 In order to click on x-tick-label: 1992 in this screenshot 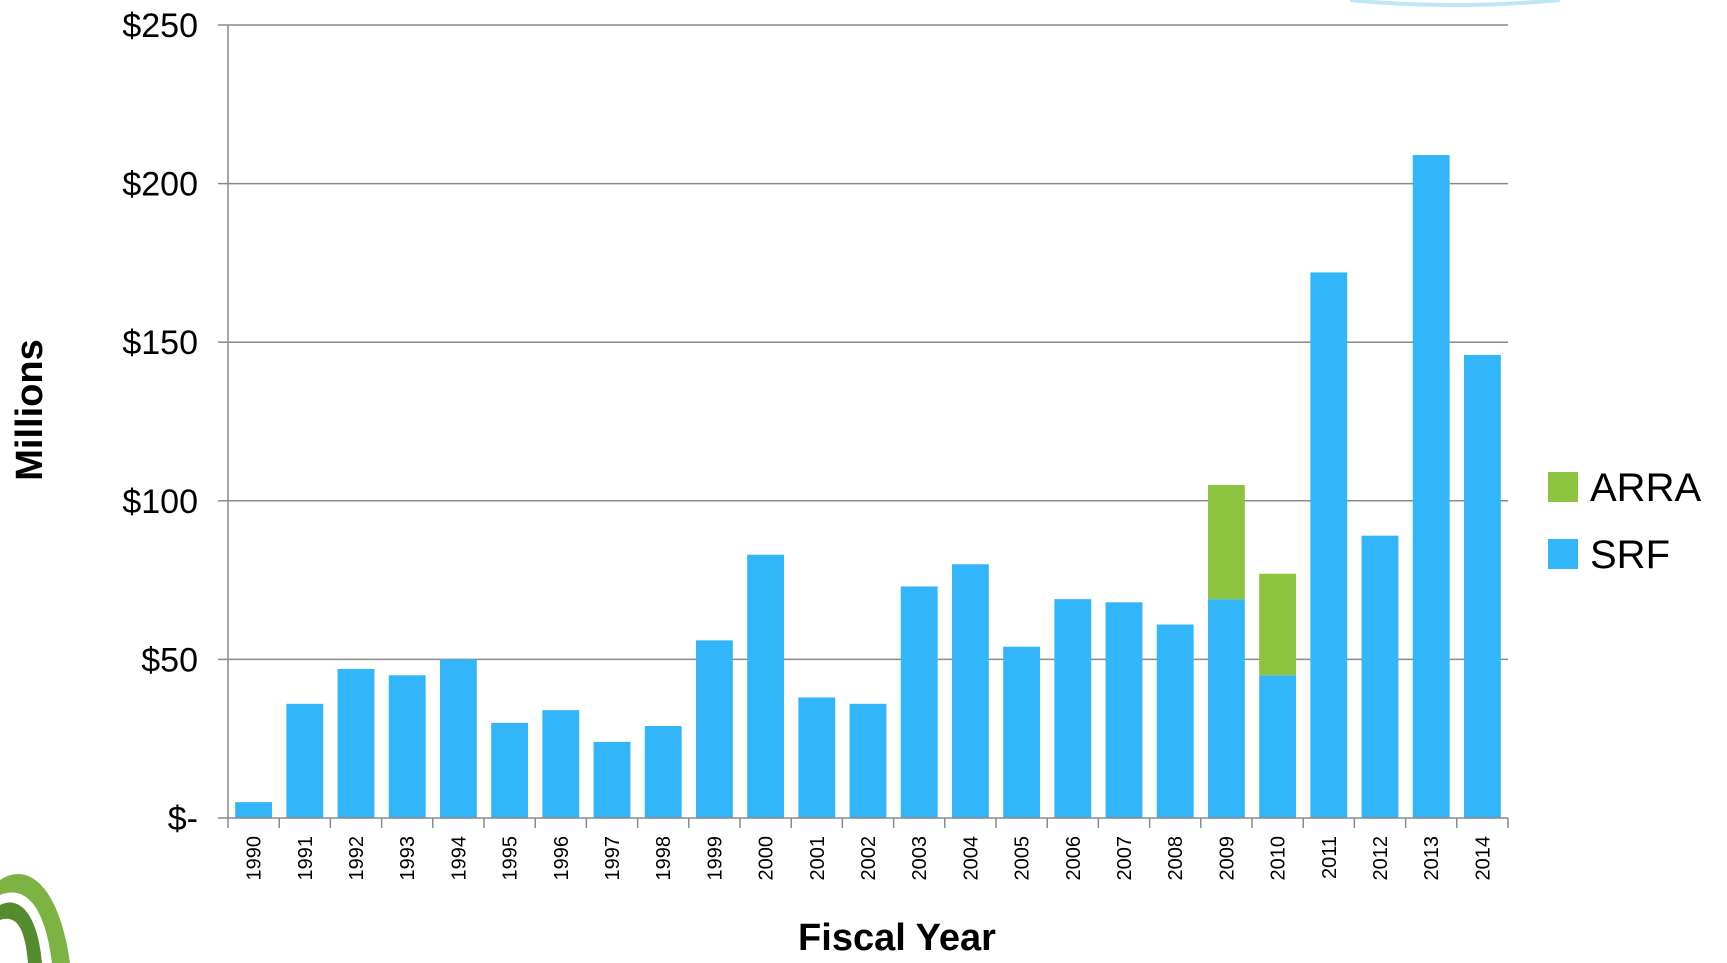, I will do `click(357, 858)`.